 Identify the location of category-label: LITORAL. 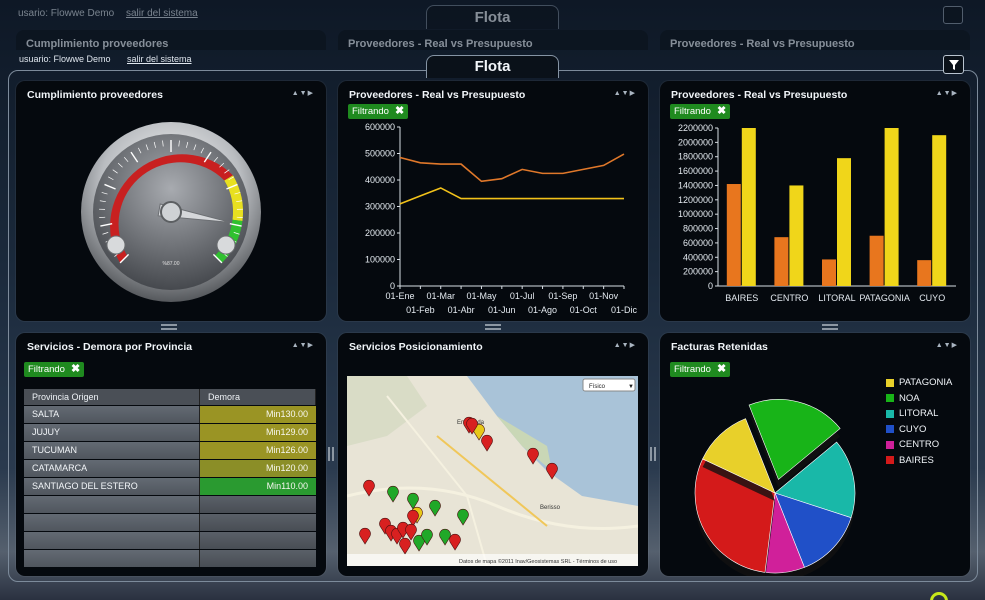
(836, 298).